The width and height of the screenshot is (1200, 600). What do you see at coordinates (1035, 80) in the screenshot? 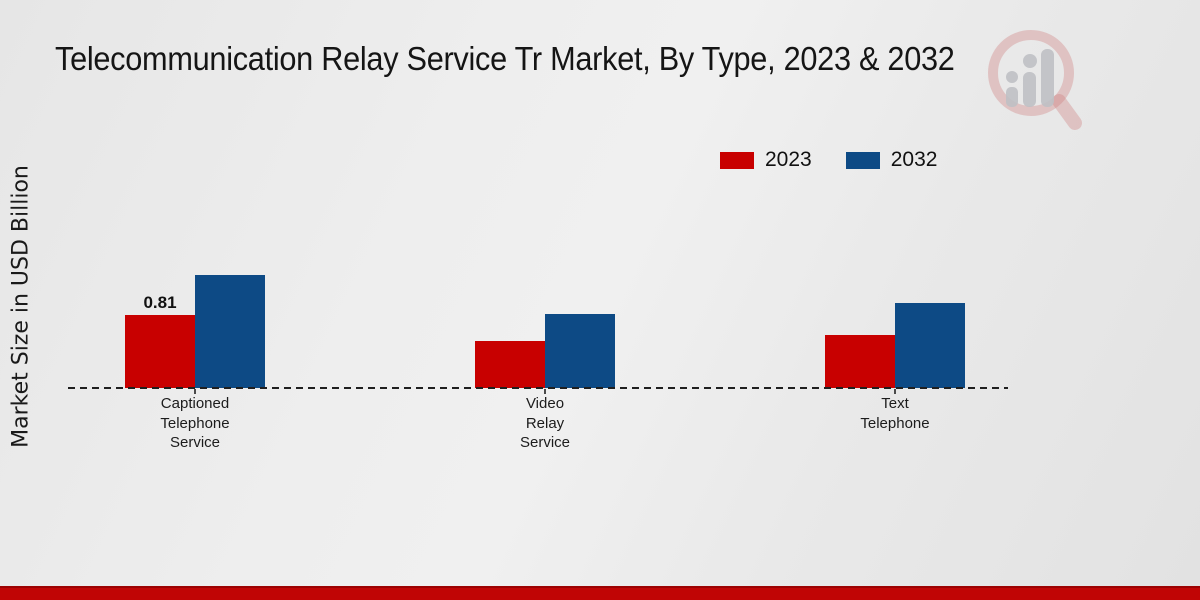
I see `magnifier-bar-chart-logo-icon` at bounding box center [1035, 80].